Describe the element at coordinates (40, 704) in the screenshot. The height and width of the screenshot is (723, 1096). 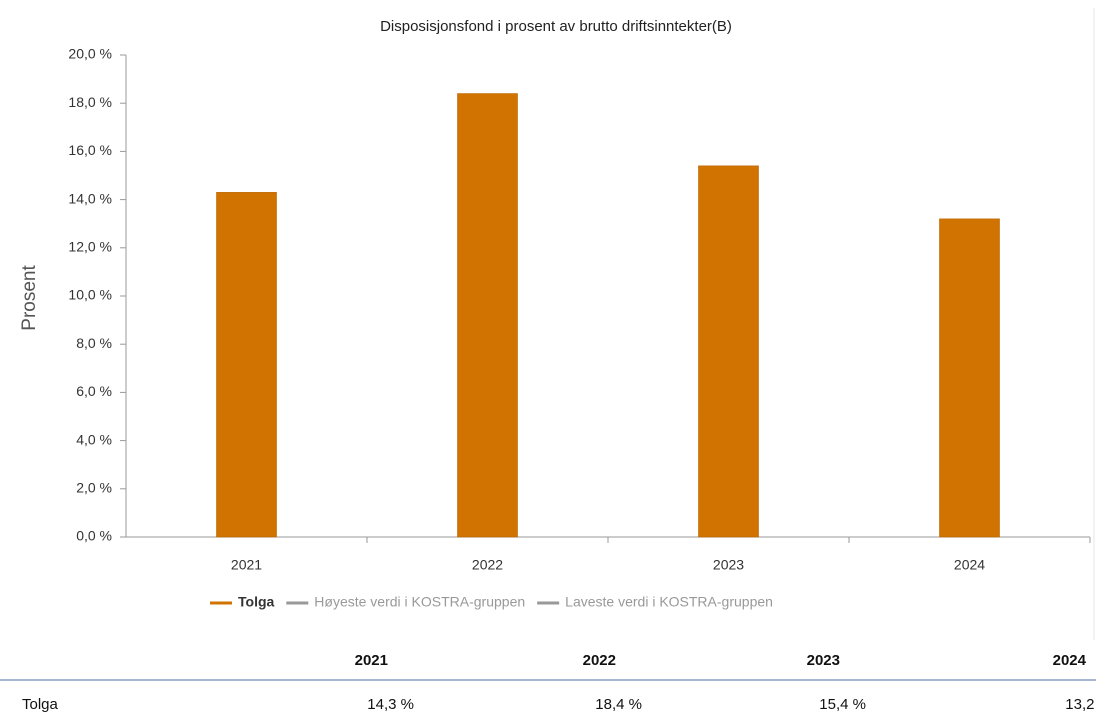
I see `table-row-label: Tolga` at that location.